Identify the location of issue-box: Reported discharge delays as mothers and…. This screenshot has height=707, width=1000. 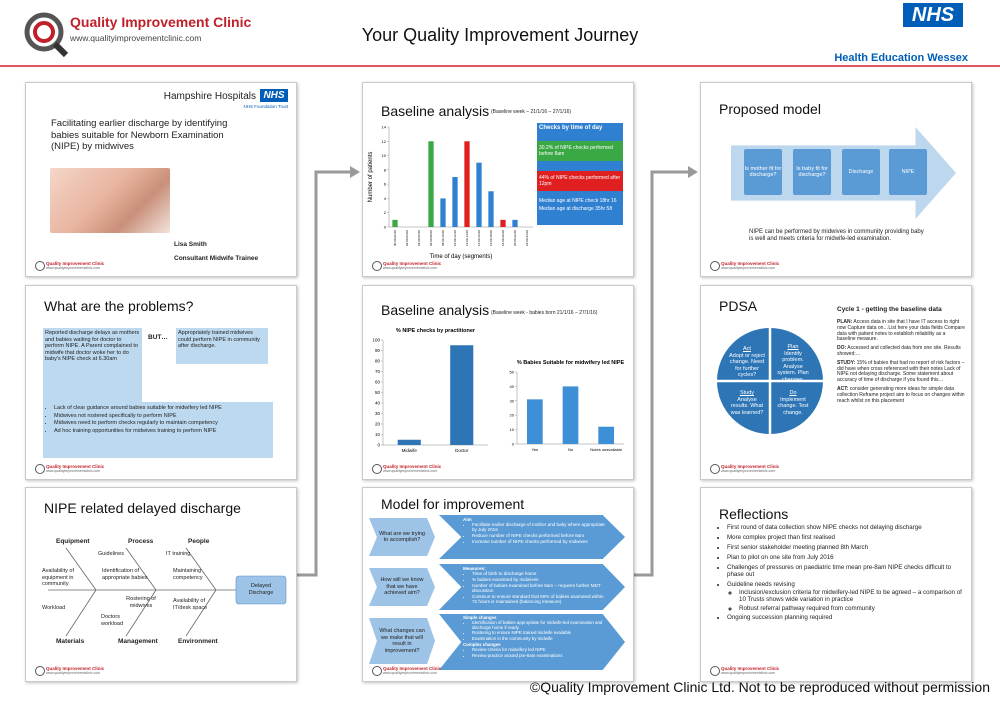
(92, 365).